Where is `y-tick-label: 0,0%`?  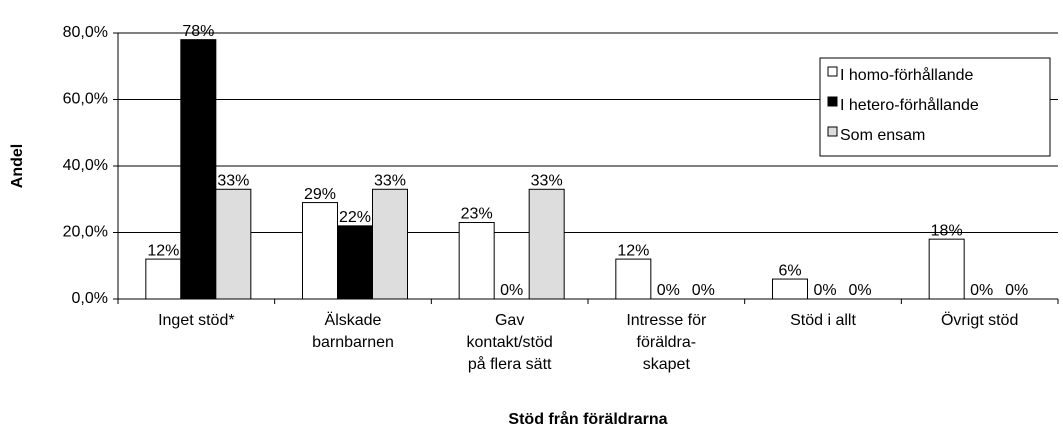
y-tick-label: 0,0% is located at coordinates (90, 298).